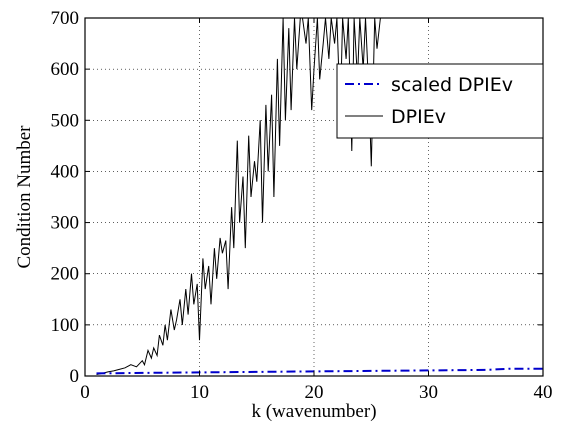 This screenshot has height=430, width=568. I want to click on legend: scaled DPIEv DPIEv, so click(440, 101).